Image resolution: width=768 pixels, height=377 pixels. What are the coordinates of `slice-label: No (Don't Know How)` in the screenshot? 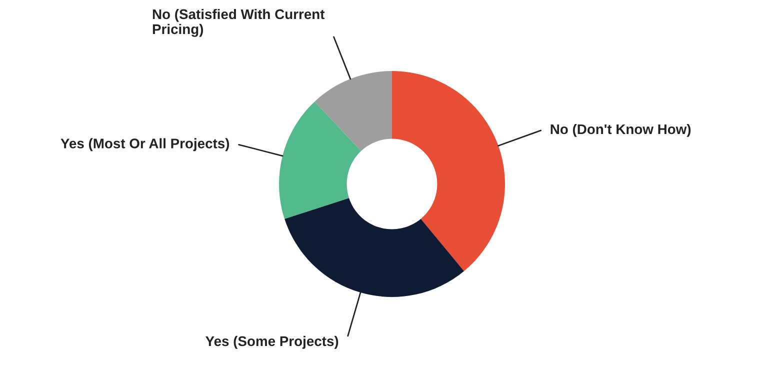 It's located at (620, 130).